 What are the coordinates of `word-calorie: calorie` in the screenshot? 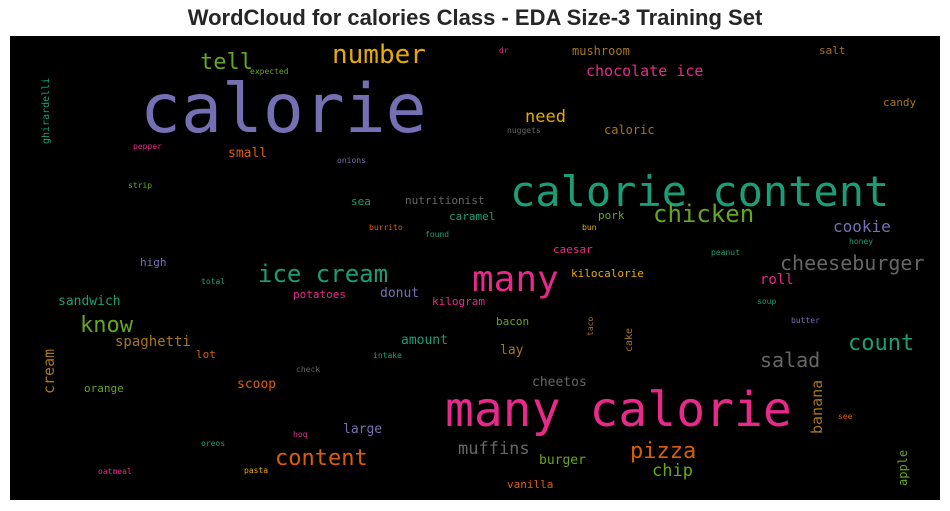 It's located at (283, 109).